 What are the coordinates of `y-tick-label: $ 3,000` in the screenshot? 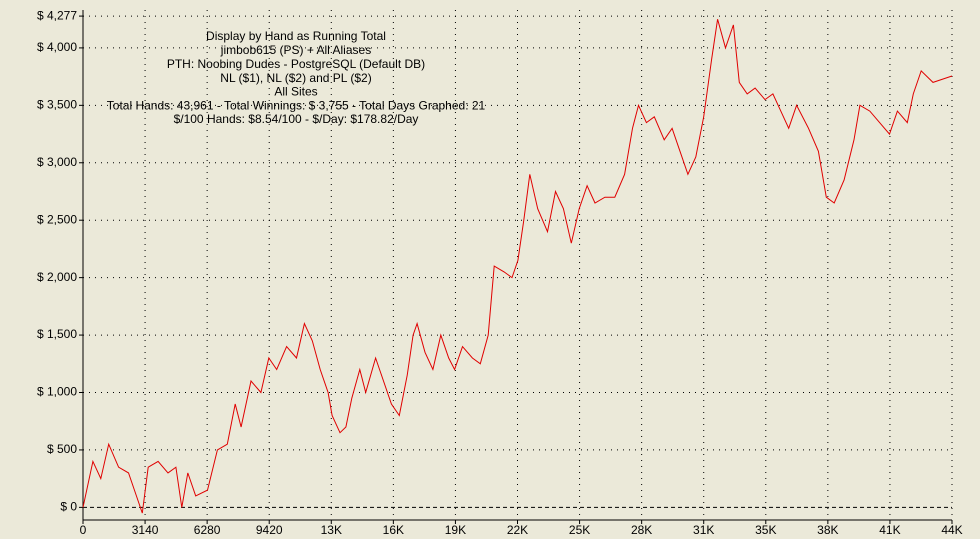 It's located at (57, 162).